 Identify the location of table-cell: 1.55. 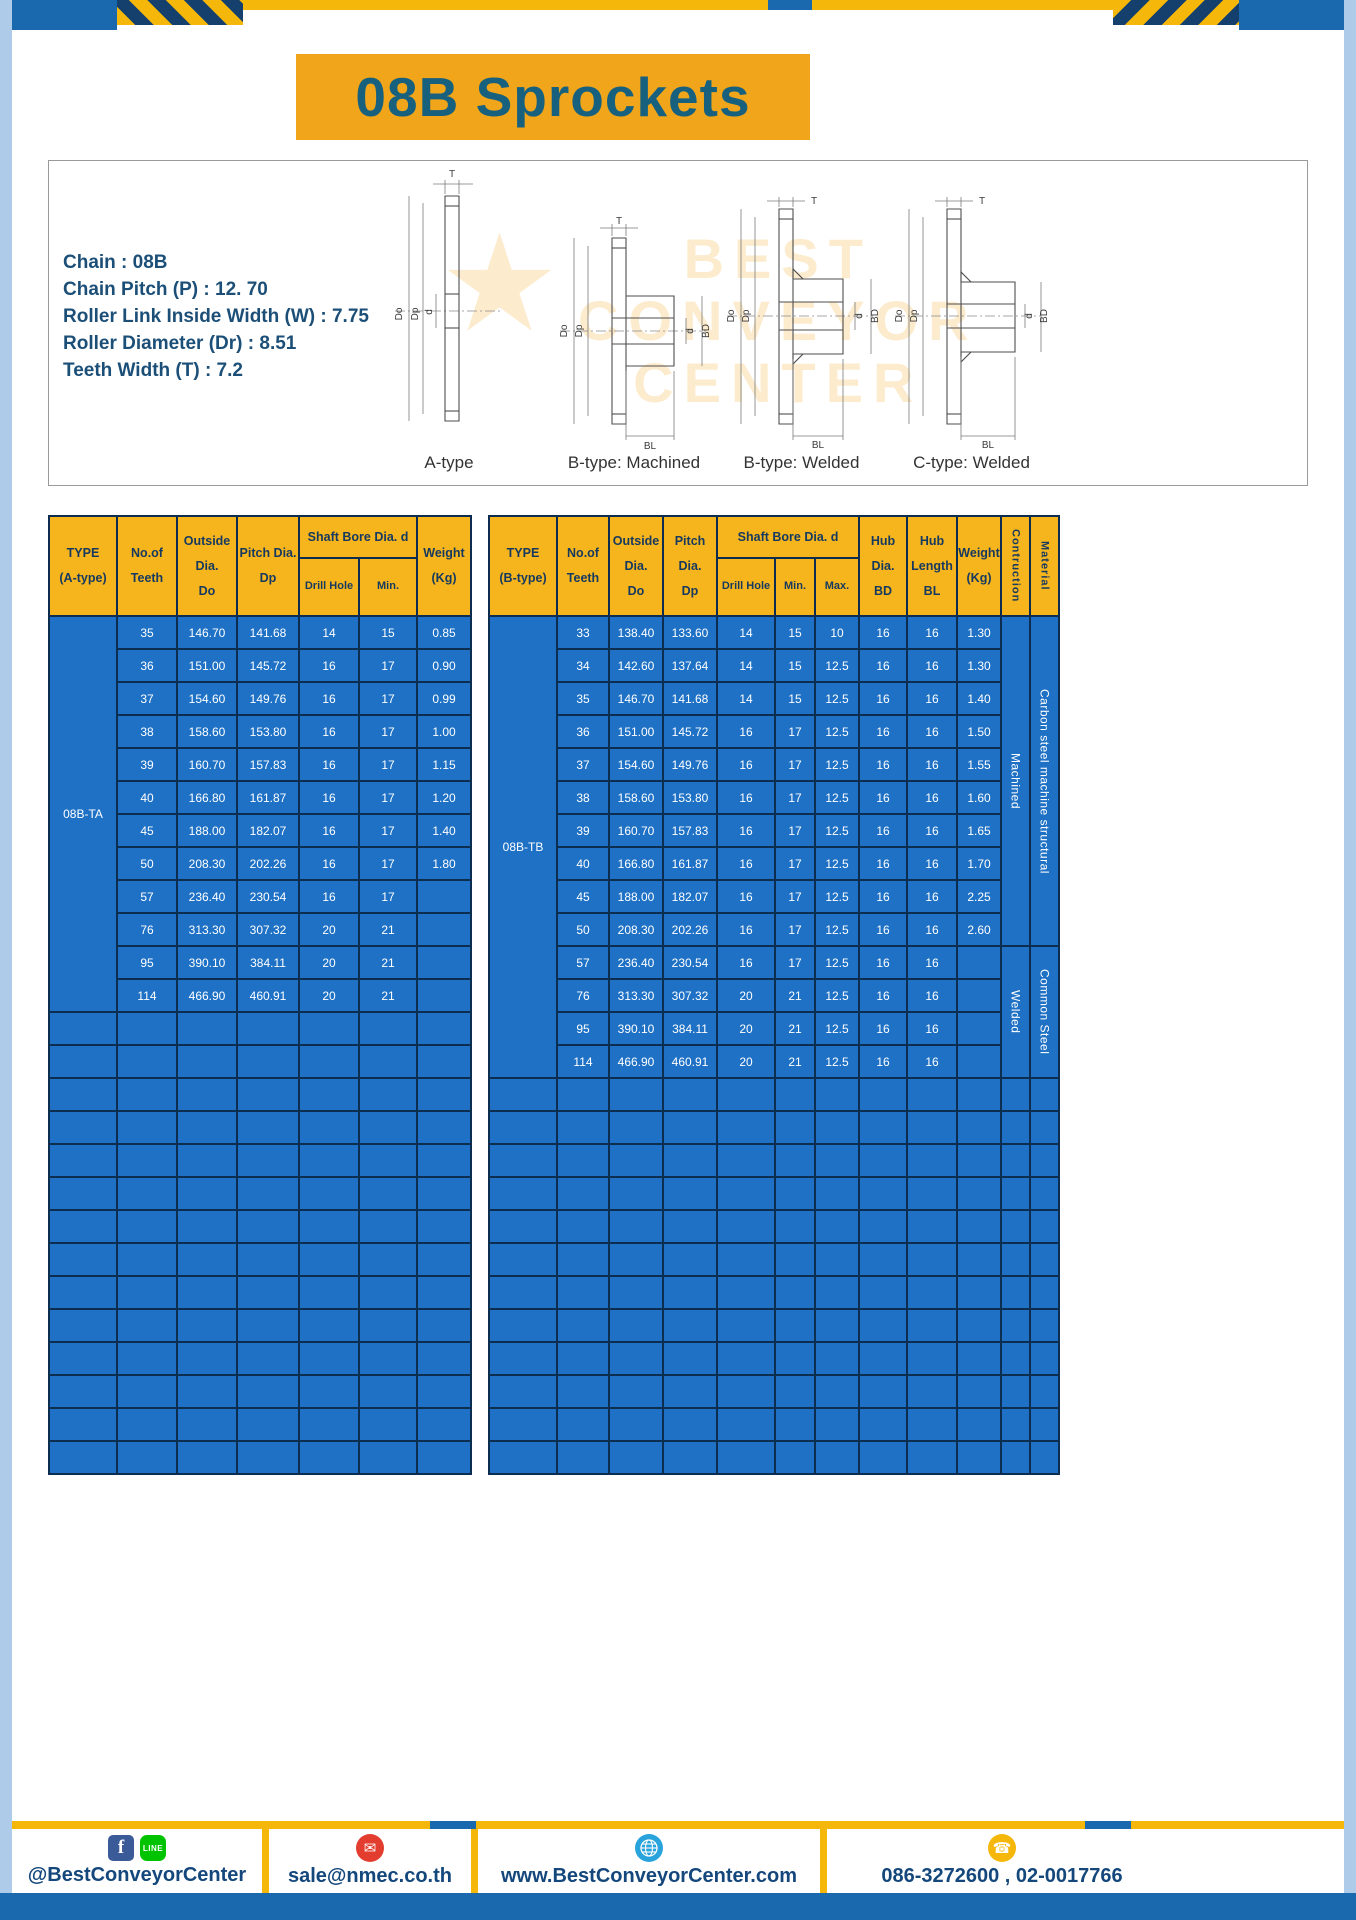
(979, 764).